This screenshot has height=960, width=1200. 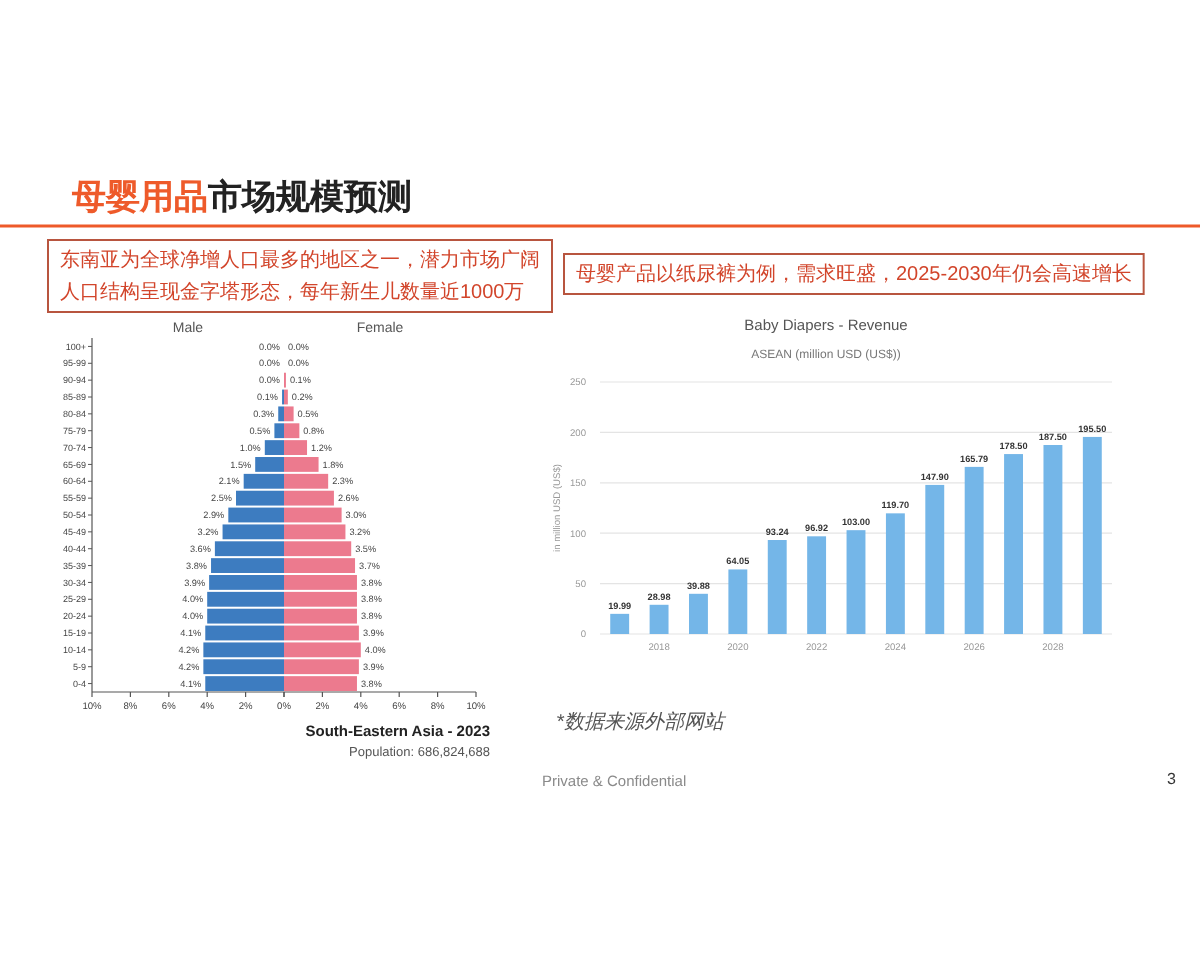 What do you see at coordinates (241, 197) in the screenshot?
I see `text: 母婴用品市场规模预测` at bounding box center [241, 197].